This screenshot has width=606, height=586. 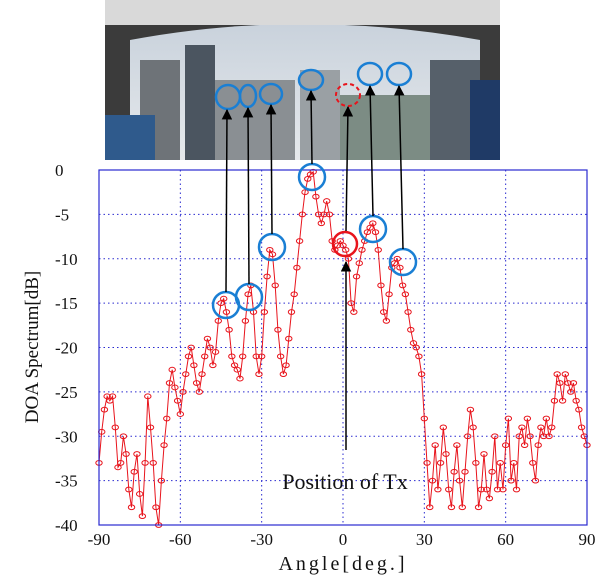 I want to click on y-tick-label: -15, so click(x=66, y=303).